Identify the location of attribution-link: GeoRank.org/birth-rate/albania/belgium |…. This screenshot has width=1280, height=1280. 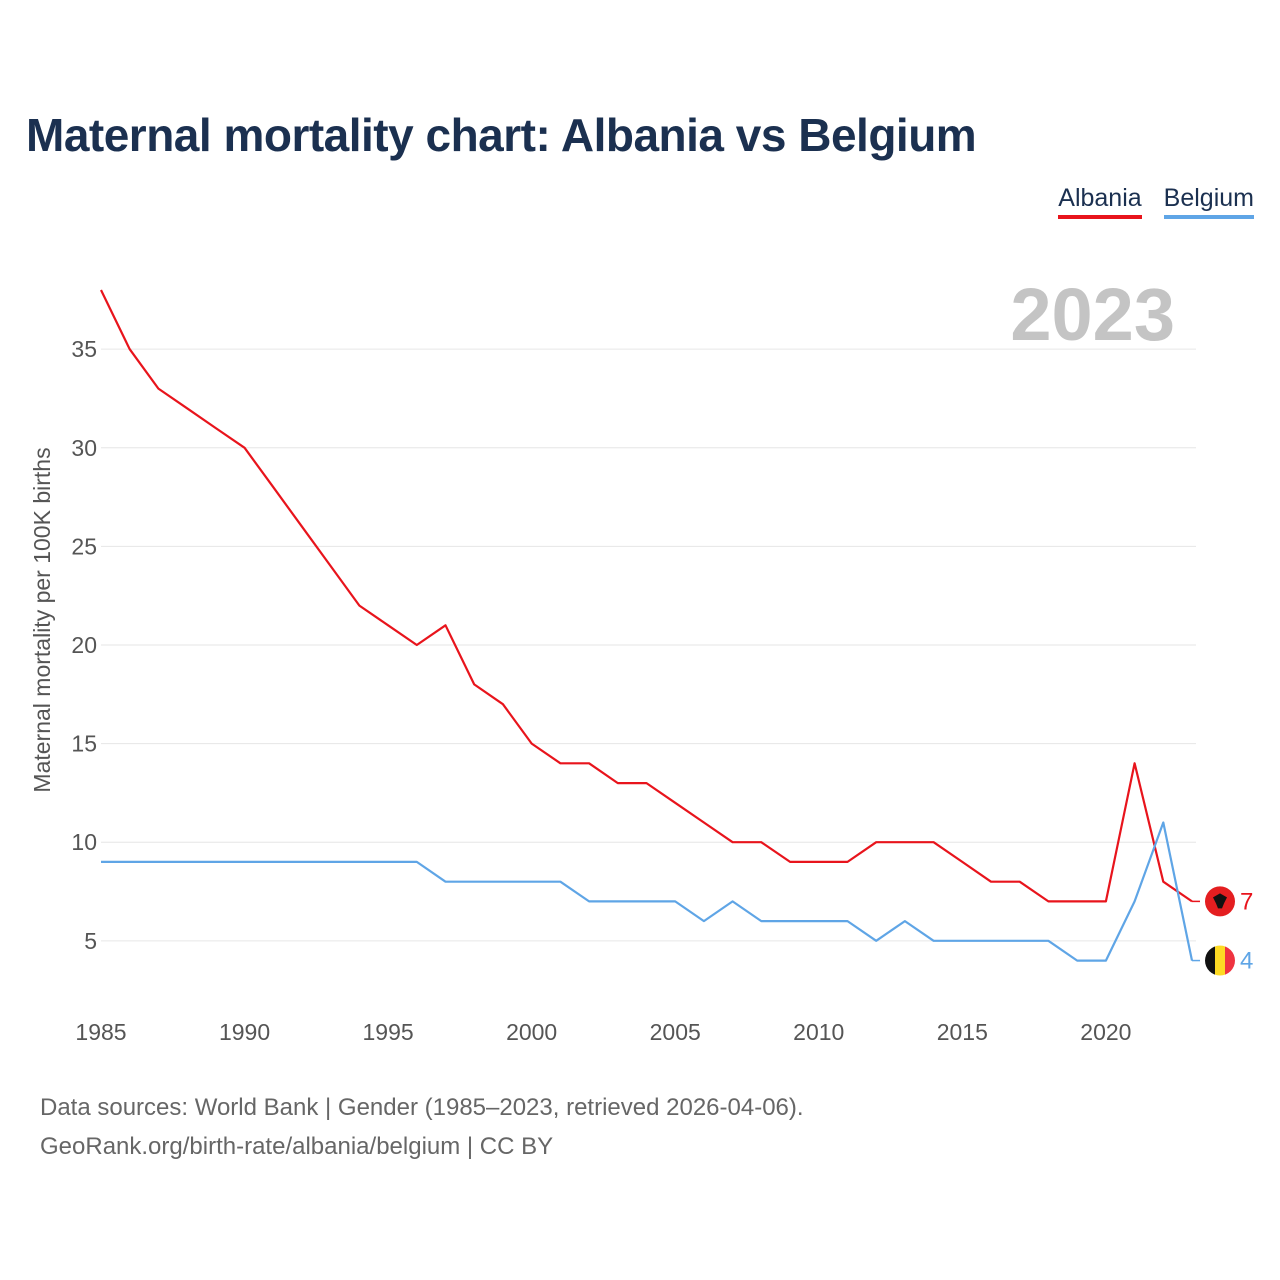
(297, 1146).